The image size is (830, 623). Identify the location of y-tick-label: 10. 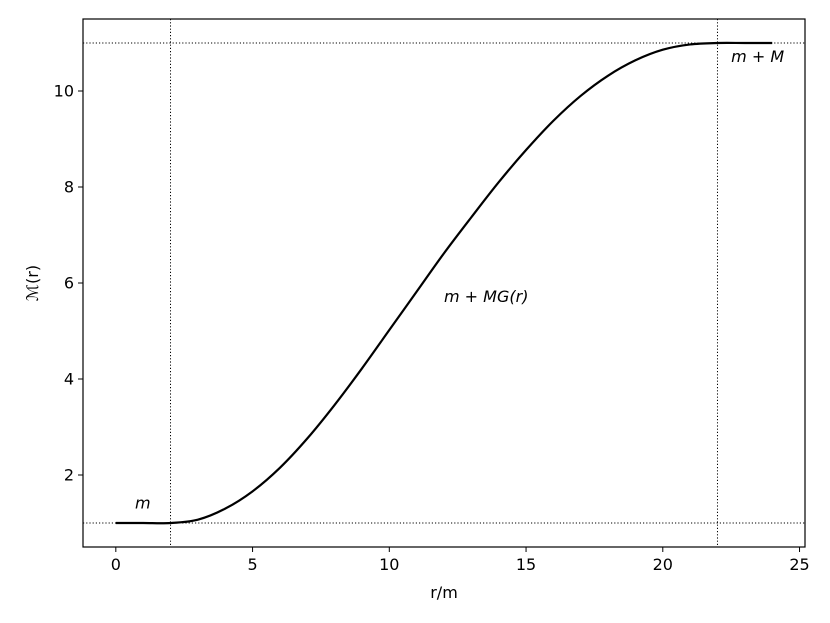
(64, 91).